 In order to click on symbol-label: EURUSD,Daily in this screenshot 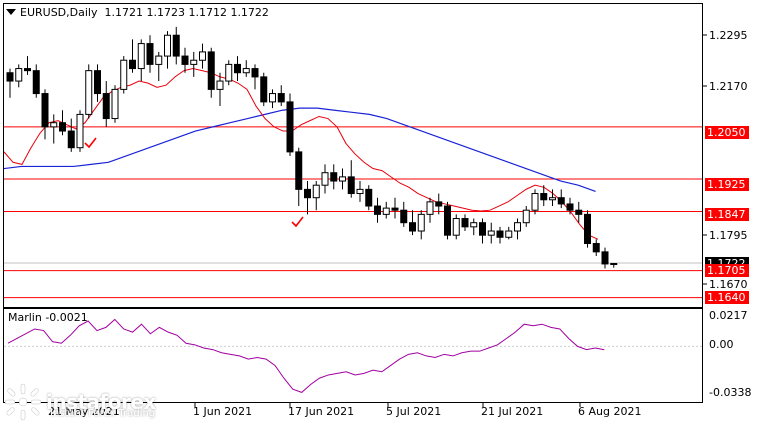, I will do `click(59, 12)`.